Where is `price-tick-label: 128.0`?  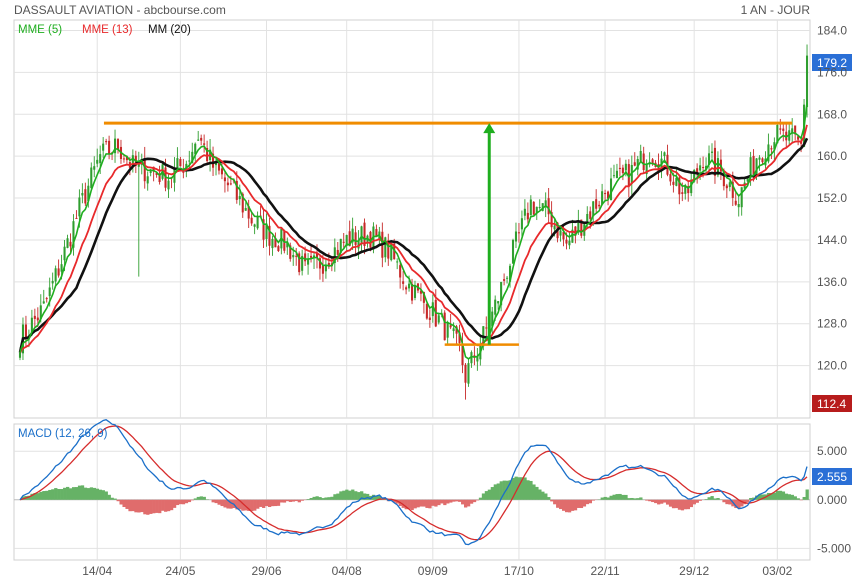
price-tick-label: 128.0 is located at coordinates (832, 324).